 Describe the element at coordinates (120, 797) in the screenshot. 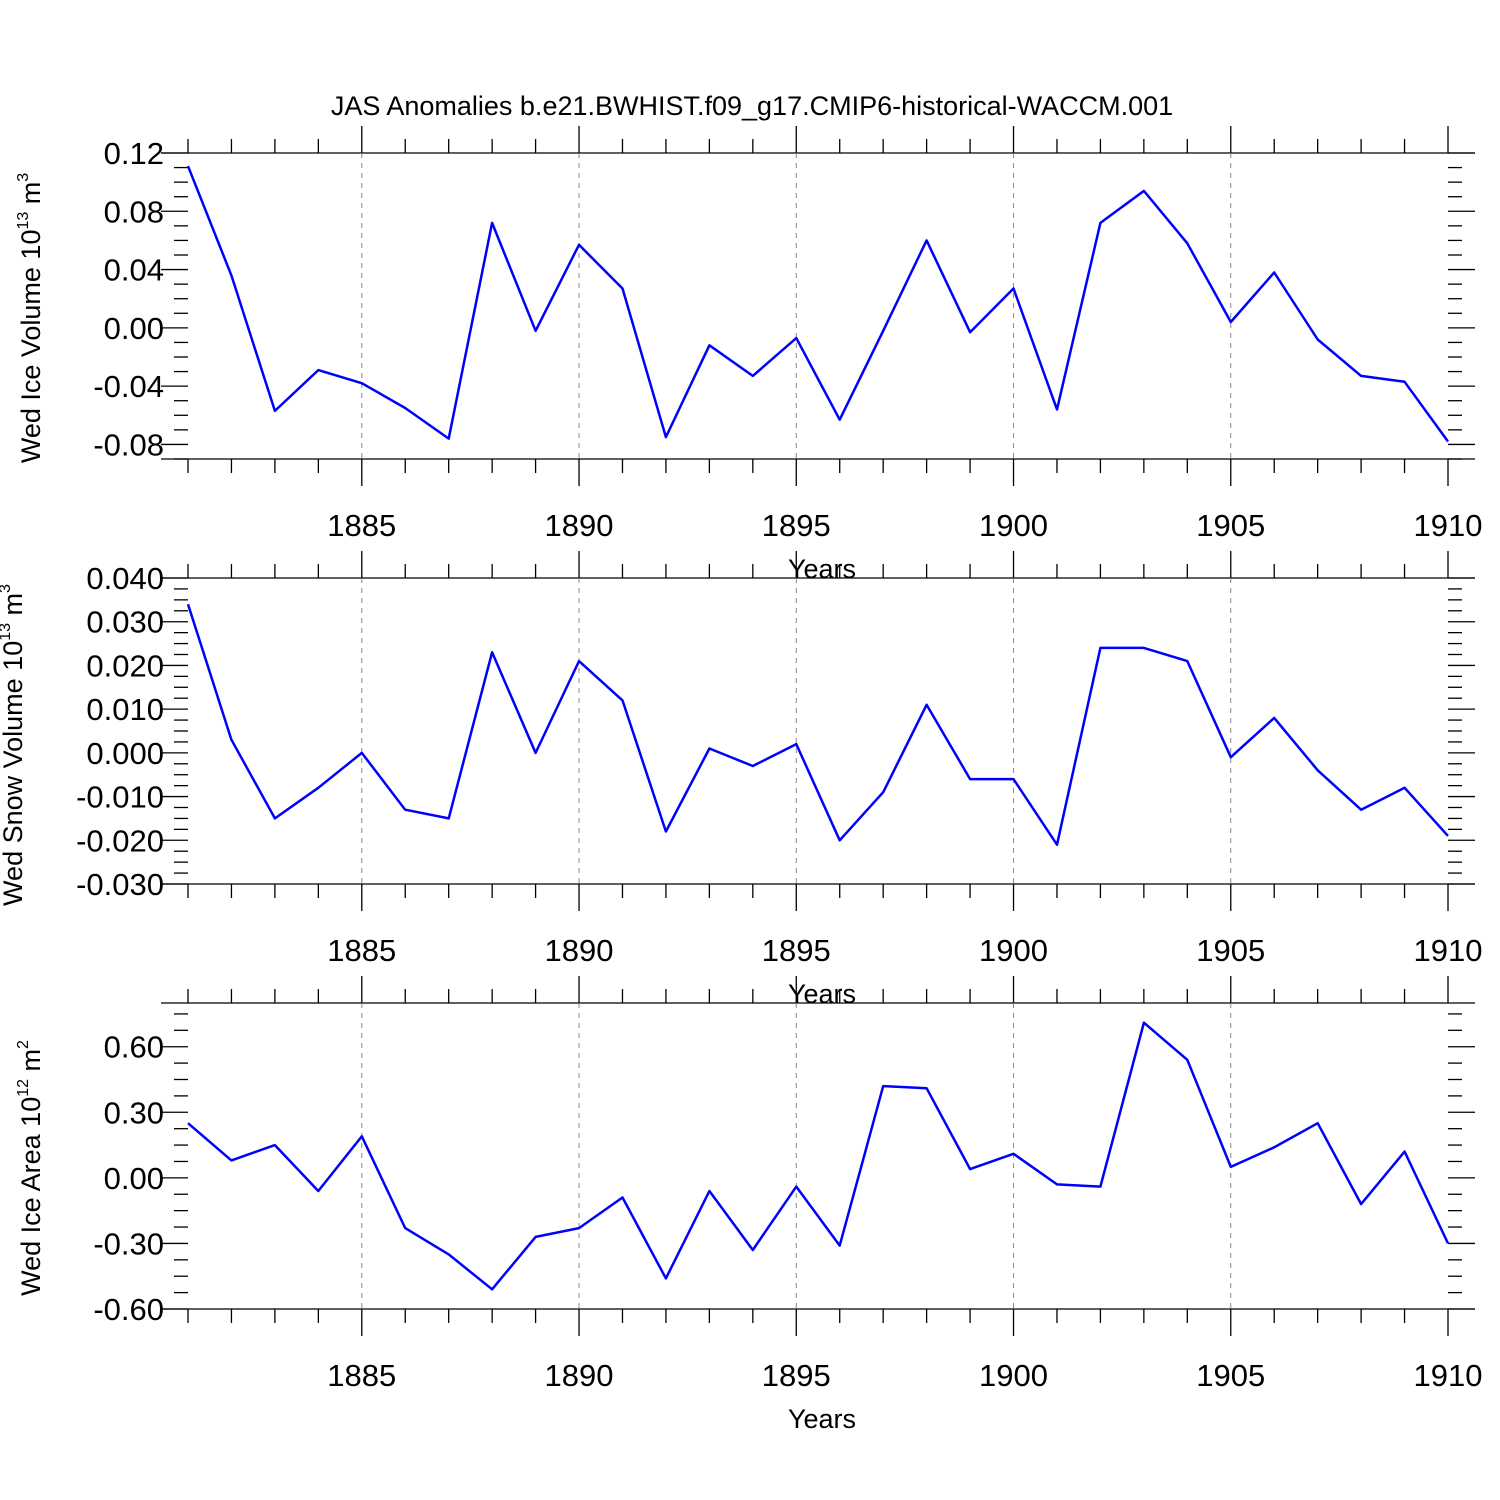

I see `y-tick-label: -0.010` at that location.